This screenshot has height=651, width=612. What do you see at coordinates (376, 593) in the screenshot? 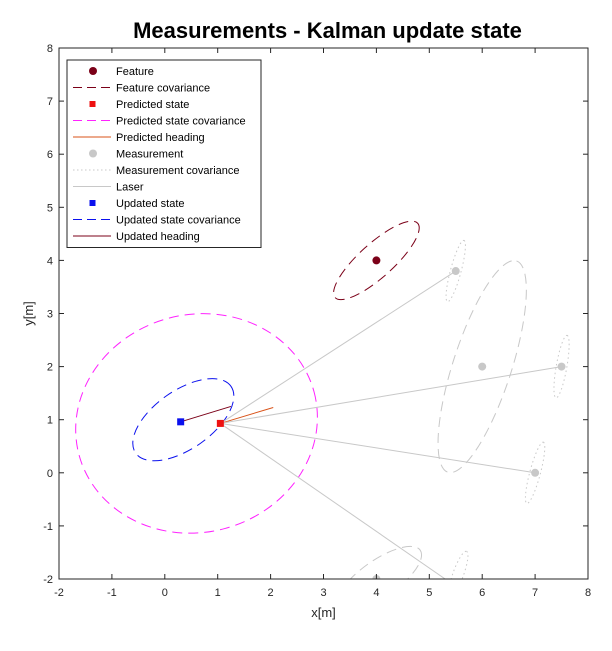
I see `x-tick-label: 4` at bounding box center [376, 593].